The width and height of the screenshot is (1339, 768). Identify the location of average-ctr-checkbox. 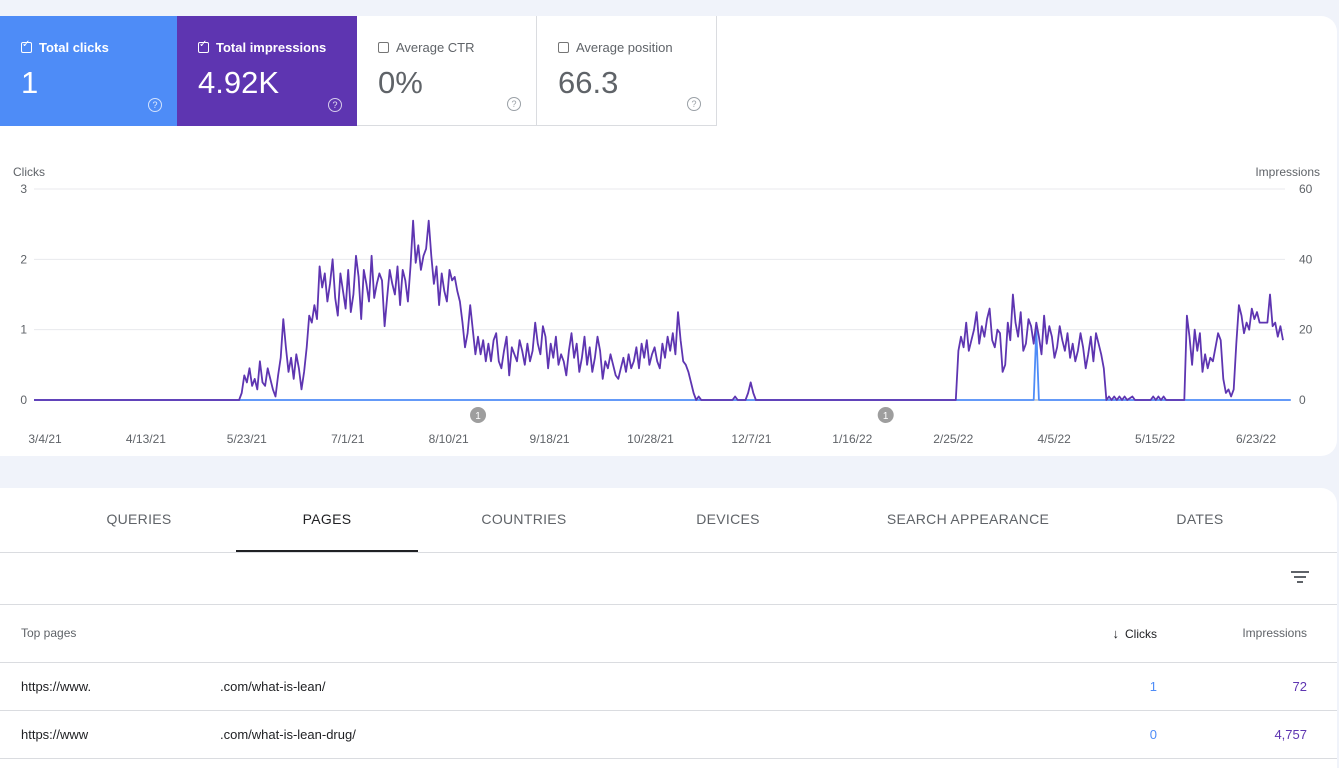
(383, 47).